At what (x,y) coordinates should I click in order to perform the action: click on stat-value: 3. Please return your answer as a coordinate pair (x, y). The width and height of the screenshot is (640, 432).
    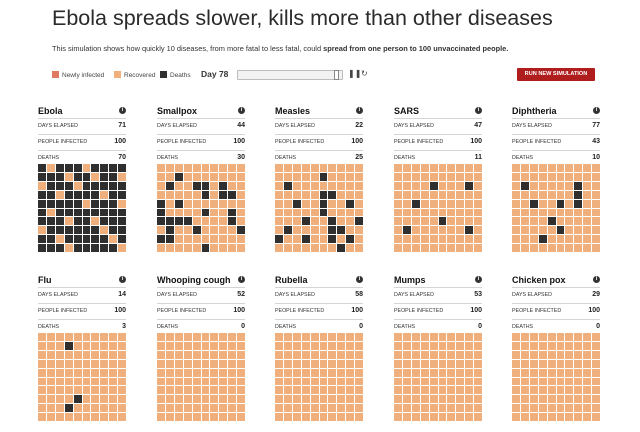
    Looking at the image, I should click on (124, 326).